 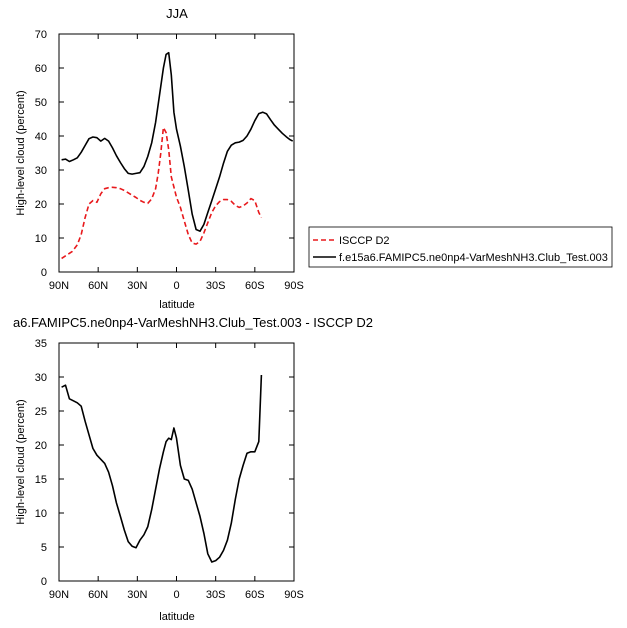 What do you see at coordinates (98, 286) in the screenshot?
I see `top-x-tick-label: 60N` at bounding box center [98, 286].